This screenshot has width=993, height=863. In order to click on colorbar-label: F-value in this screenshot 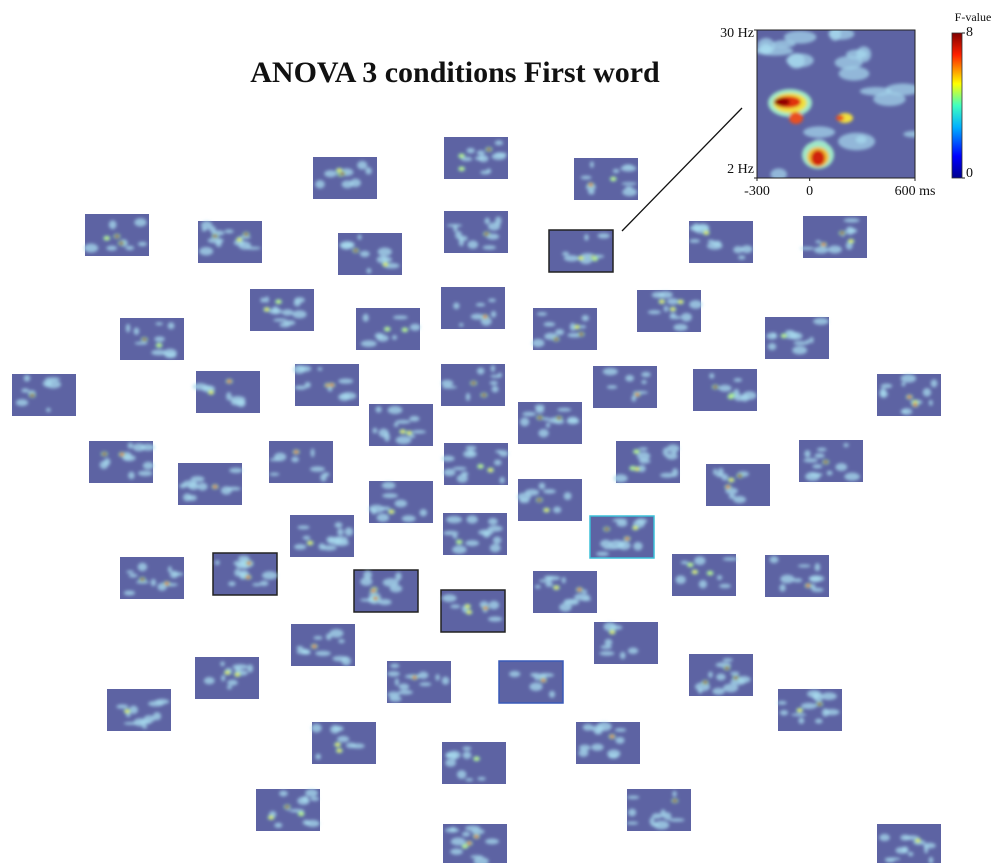, I will do `click(973, 17)`.